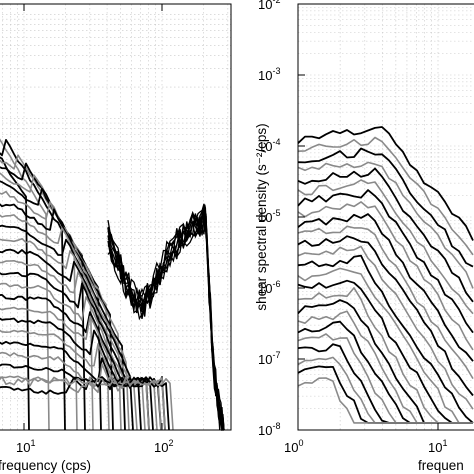 Image resolution: width=474 pixels, height=474 pixels. Describe the element at coordinates (45, 465) in the screenshot. I see `left-x-axis-label: frequency (cps)` at that location.